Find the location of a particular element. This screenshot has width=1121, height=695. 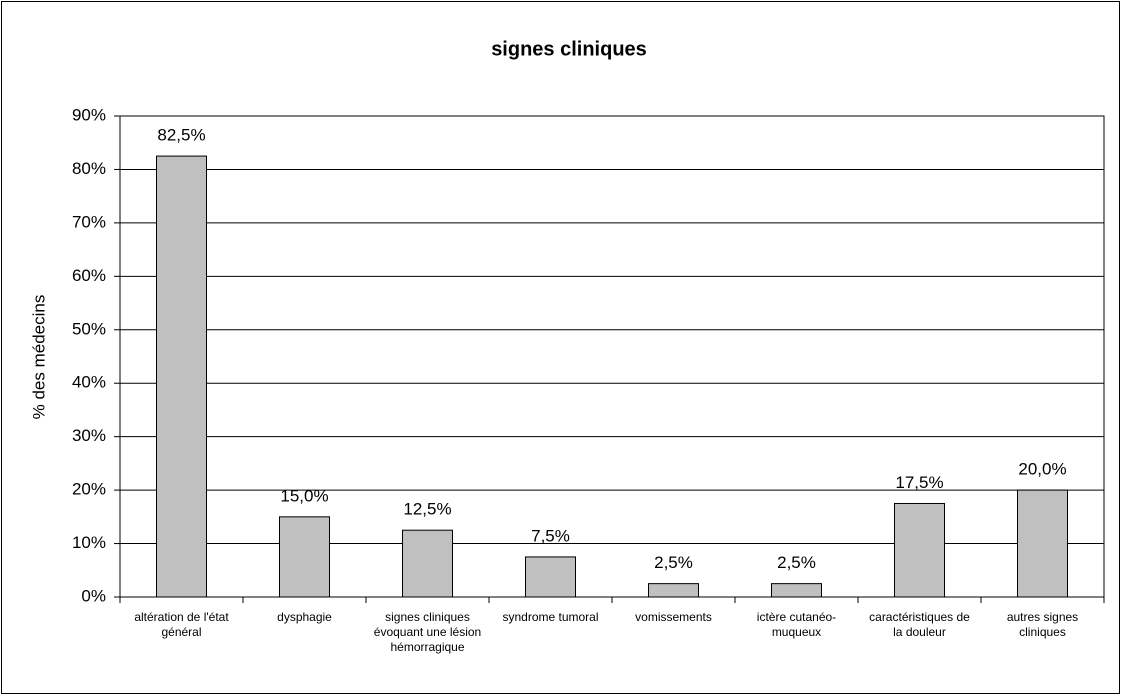

y-axis-label: % des médecins is located at coordinates (38, 357).